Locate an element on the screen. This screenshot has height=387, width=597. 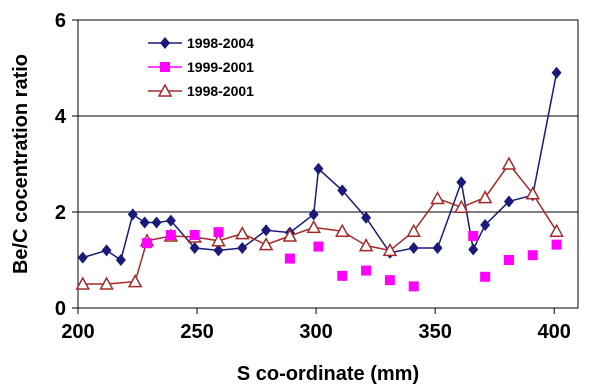
y-tick-label: 0 is located at coordinates (60, 309).